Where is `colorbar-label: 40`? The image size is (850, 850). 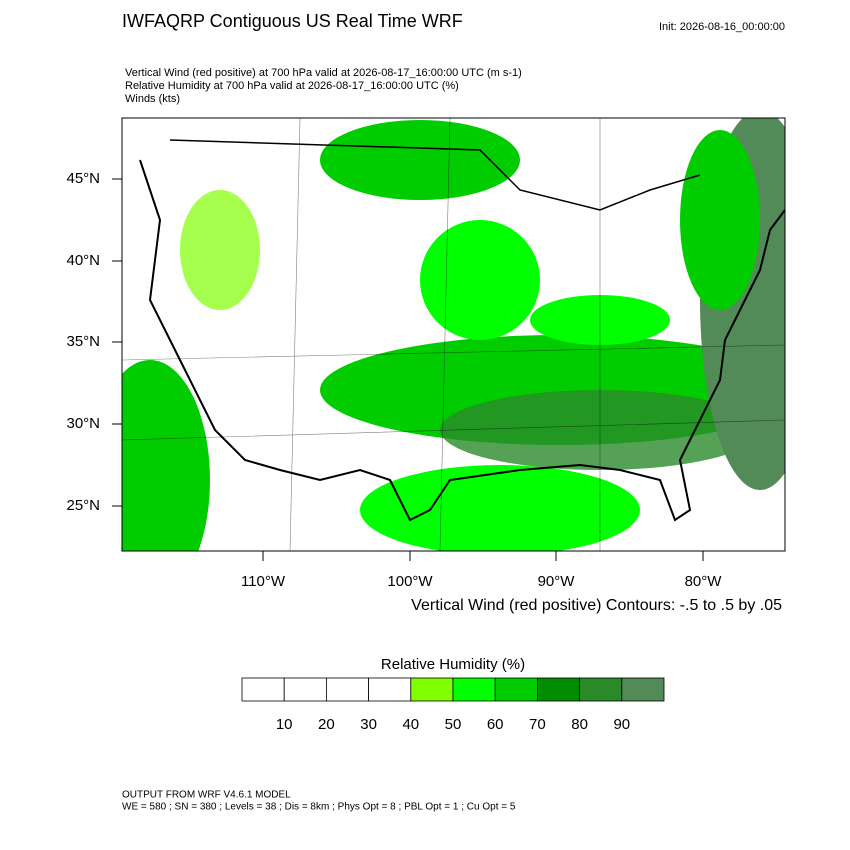 colorbar-label: 40 is located at coordinates (410, 724).